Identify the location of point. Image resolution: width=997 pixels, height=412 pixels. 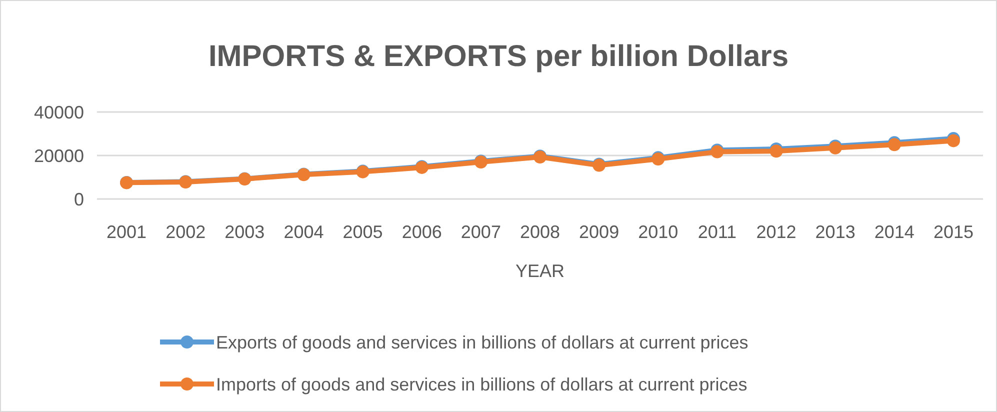
(776, 151).